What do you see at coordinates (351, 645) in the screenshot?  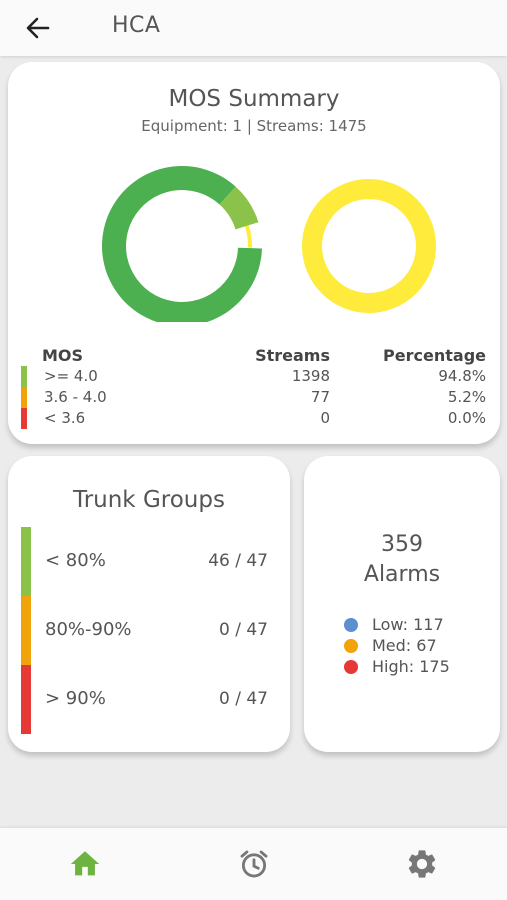 I see `alarm-medium-dot` at bounding box center [351, 645].